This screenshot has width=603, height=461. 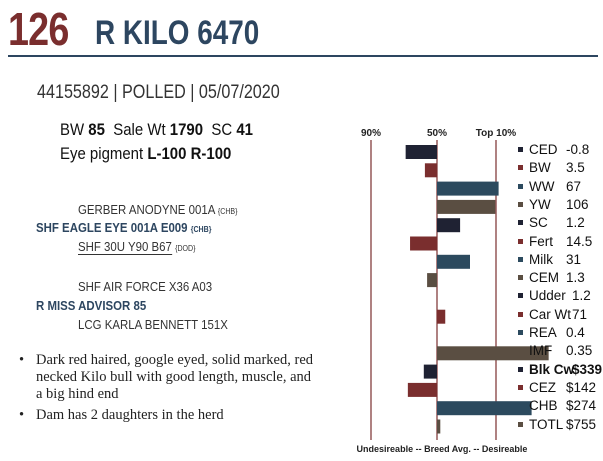 I want to click on title-rule, so click(x=303, y=56).